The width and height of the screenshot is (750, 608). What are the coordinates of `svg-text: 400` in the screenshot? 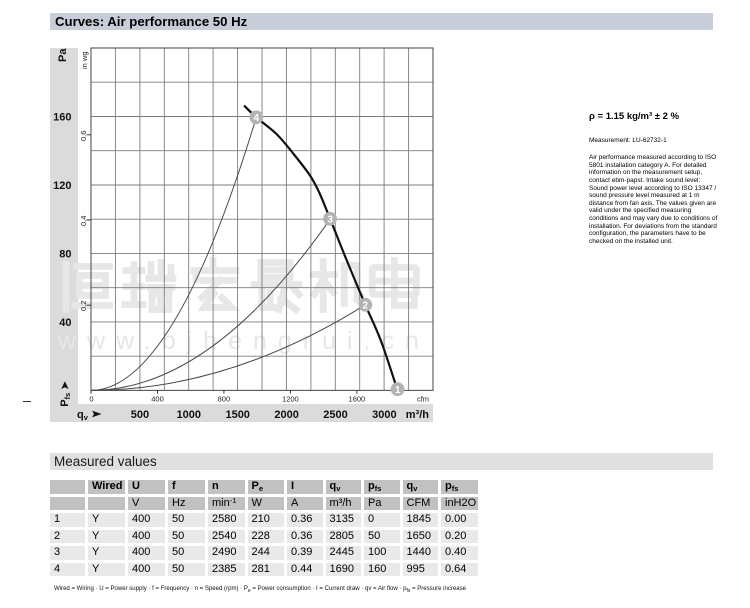 It's located at (157, 399).